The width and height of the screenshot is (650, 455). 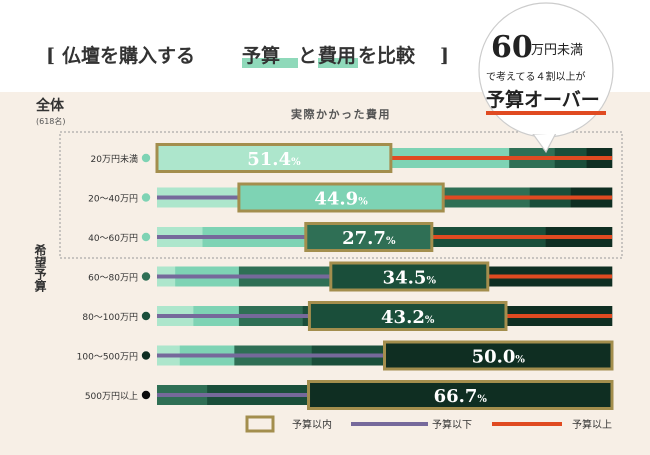 I want to click on callout-underline, so click(x=546, y=113).